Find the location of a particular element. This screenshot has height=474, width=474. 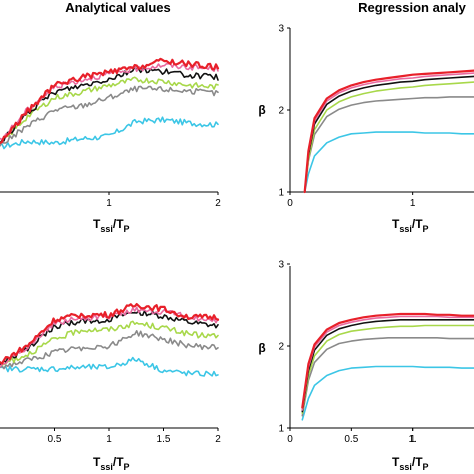

x-axis-label-bottom-left: Tssi/TP is located at coordinates (111, 463).